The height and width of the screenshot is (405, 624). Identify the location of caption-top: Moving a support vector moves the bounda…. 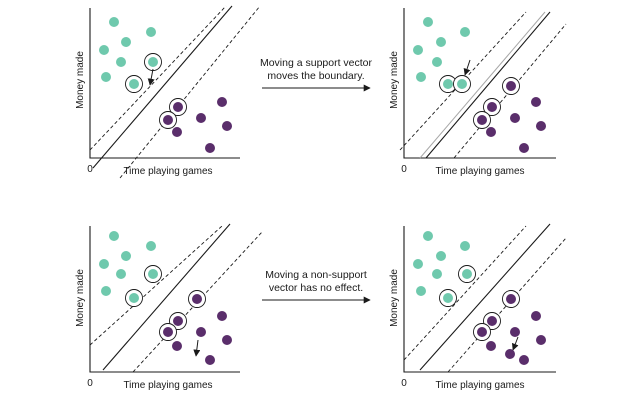
(316, 74).